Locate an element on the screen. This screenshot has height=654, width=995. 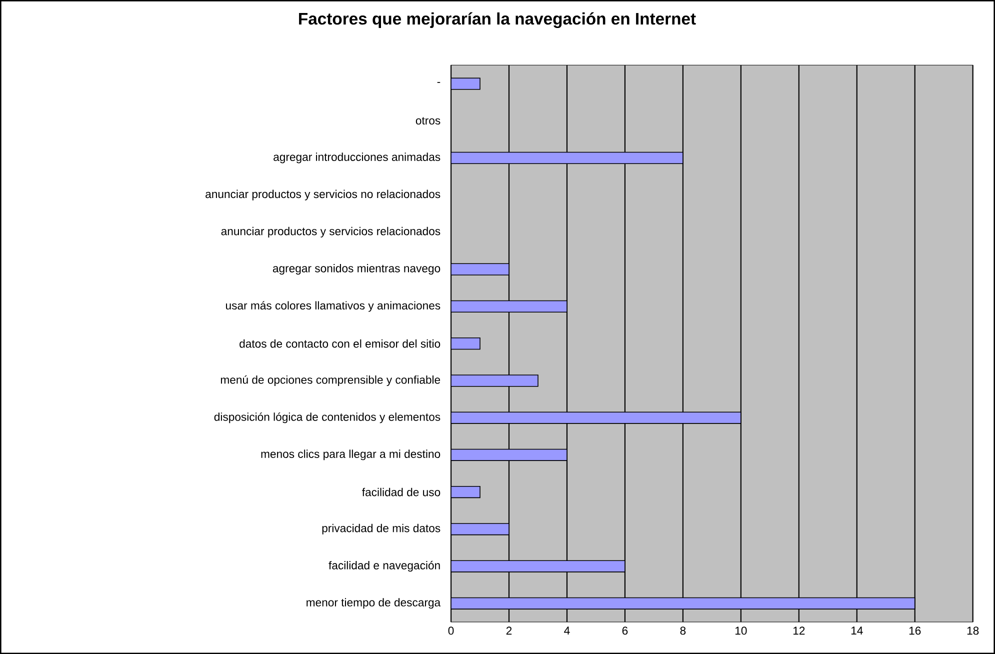
x-tick-label: 6 is located at coordinates (625, 630).